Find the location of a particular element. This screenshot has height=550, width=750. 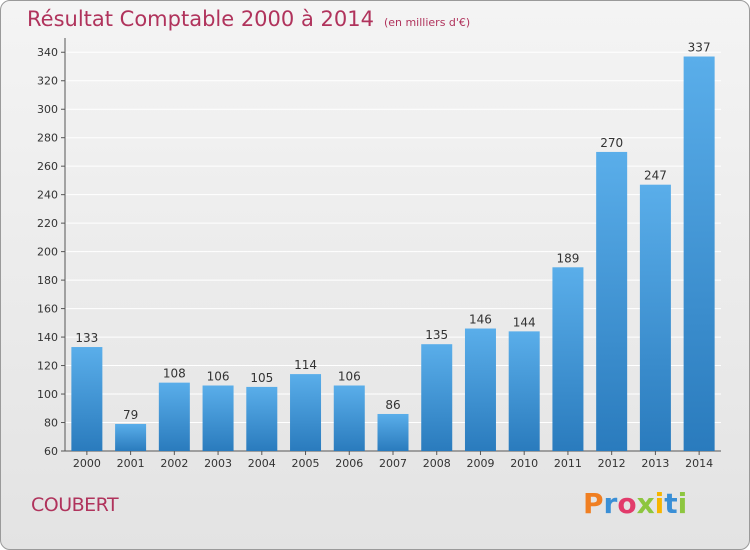

y-tick-label: 120 is located at coordinates (47, 366).